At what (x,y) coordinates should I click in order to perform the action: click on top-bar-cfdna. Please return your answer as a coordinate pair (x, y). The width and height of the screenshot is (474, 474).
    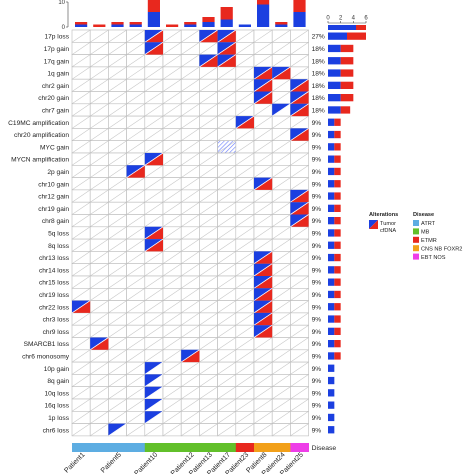
    Looking at the image, I should click on (226, 13).